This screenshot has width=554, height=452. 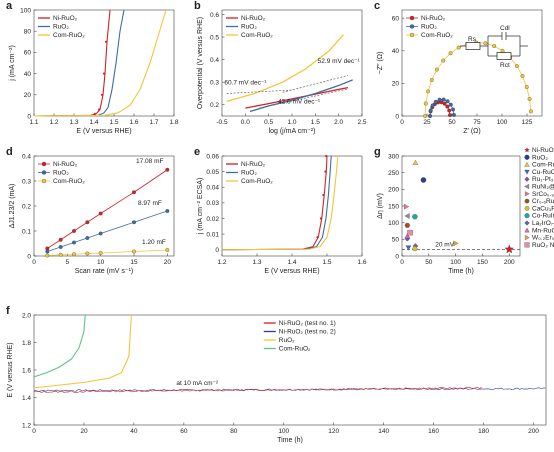 I want to click on x-tick-label: 75, so click(x=477, y=122).